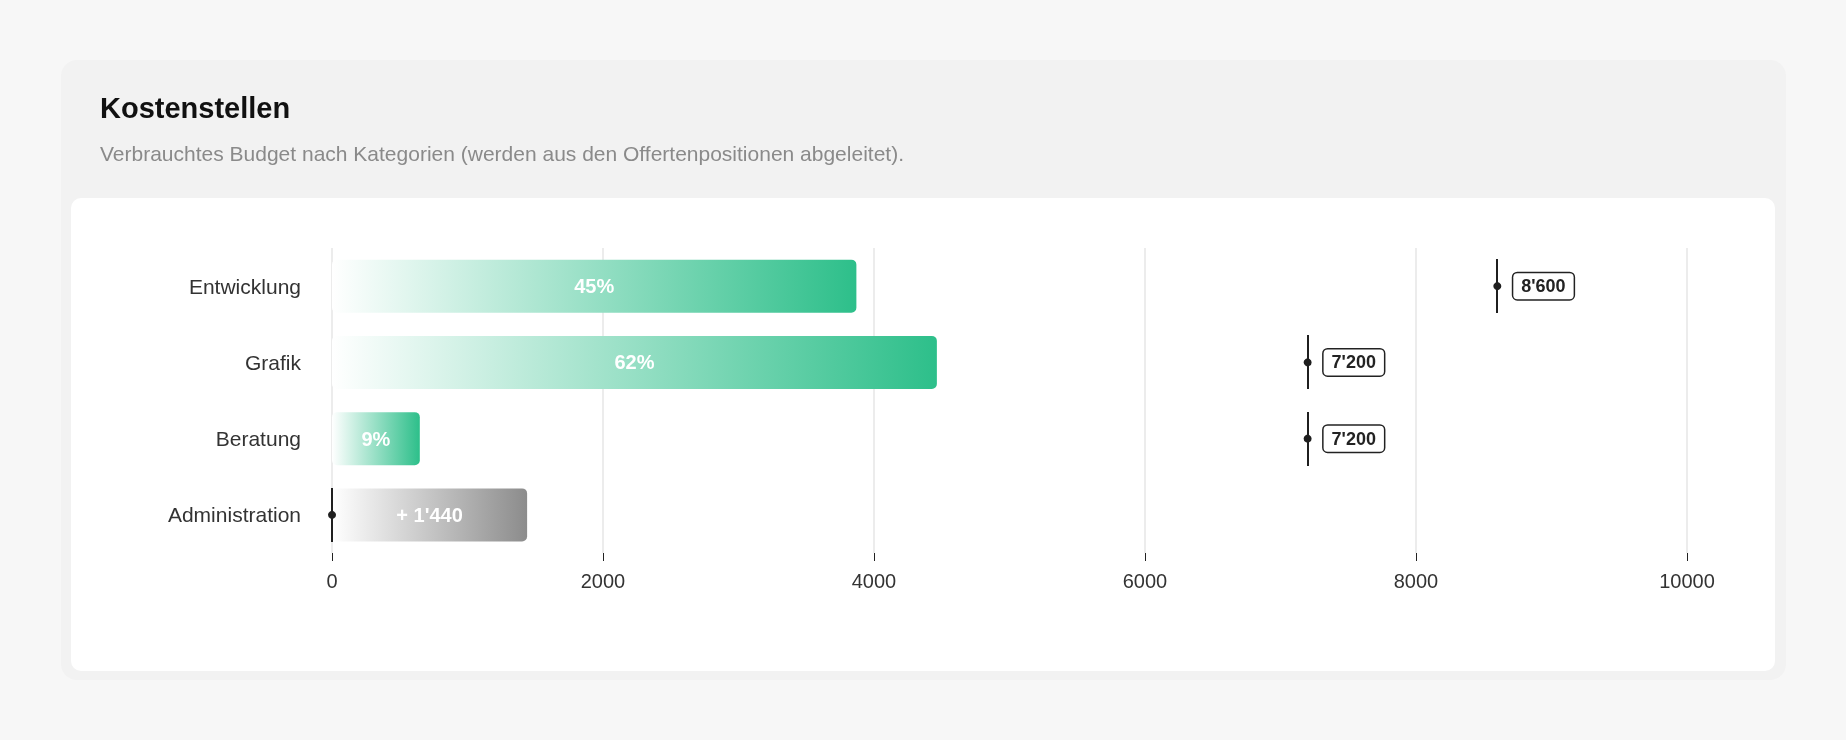  I want to click on y-tick-label: Administration, so click(234, 515).